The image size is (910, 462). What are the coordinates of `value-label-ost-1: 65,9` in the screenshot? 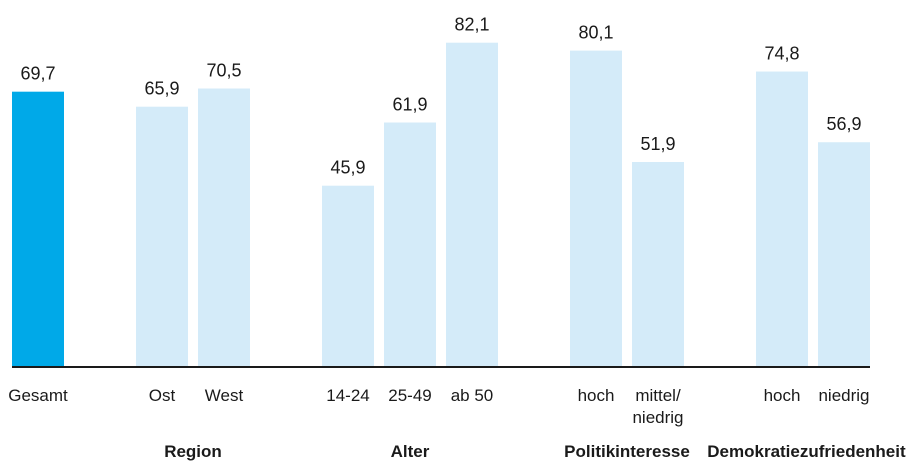 It's located at (161, 89).